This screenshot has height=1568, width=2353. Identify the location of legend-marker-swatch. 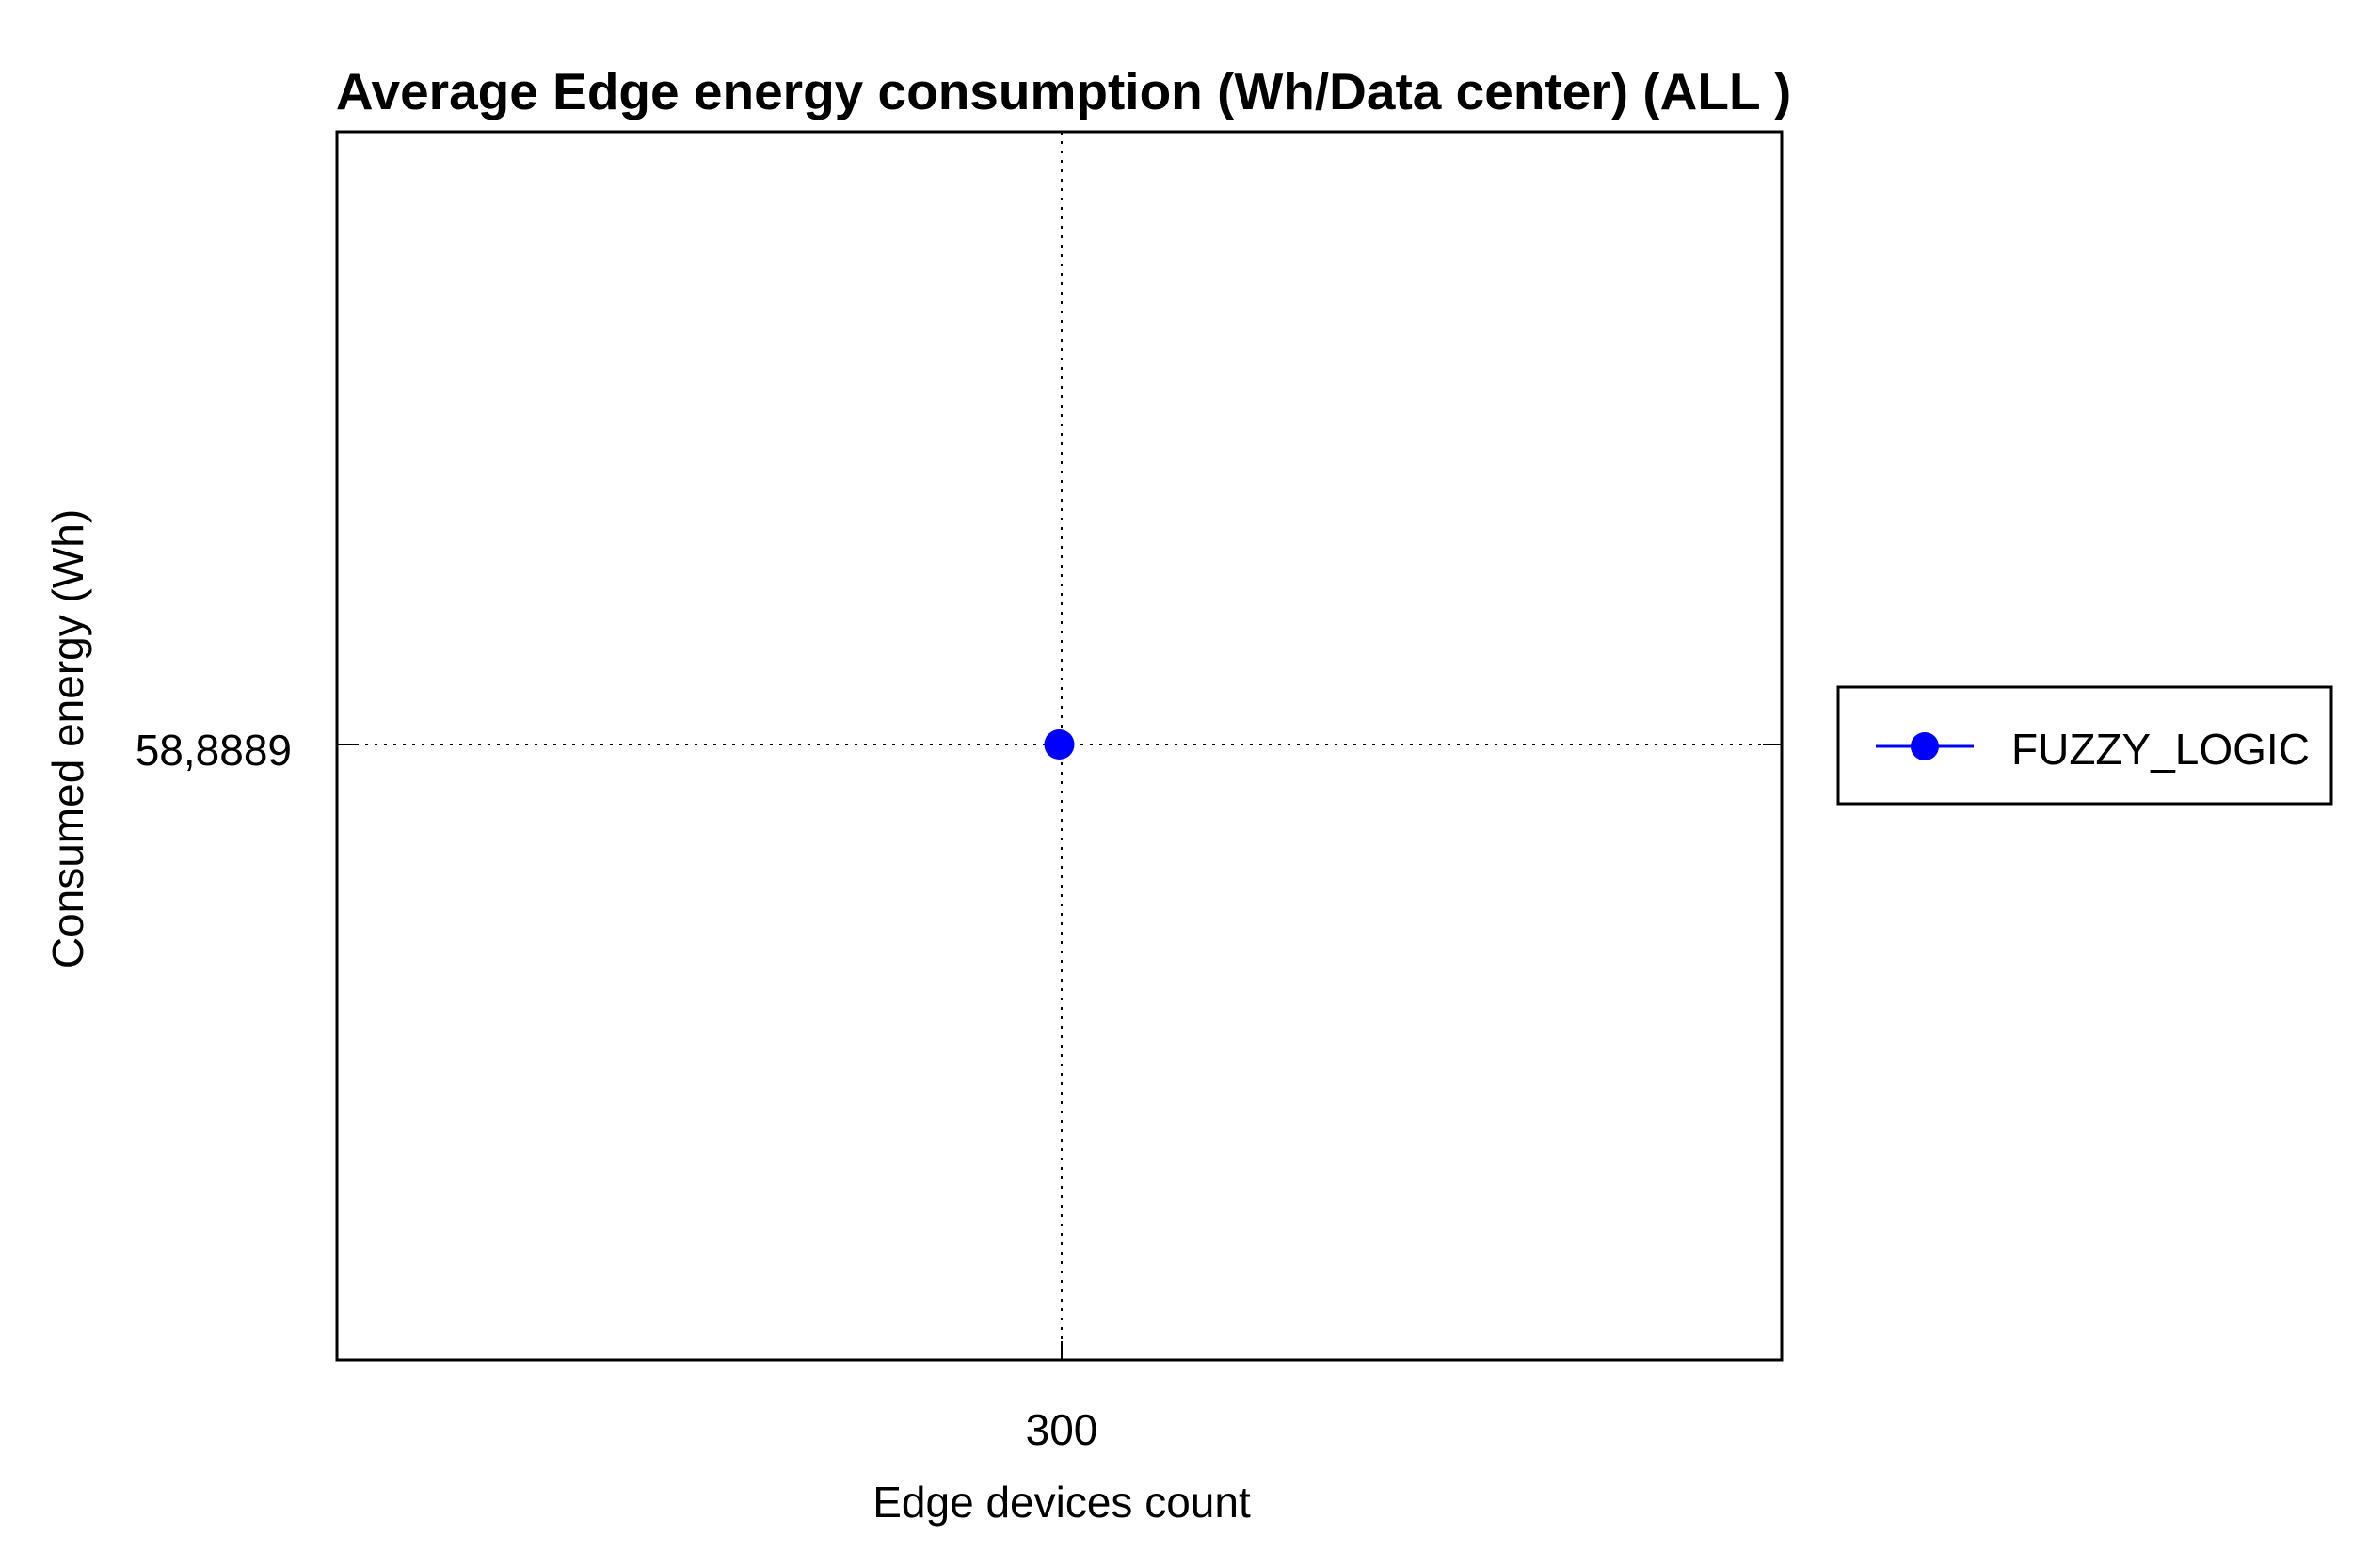
(1925, 746).